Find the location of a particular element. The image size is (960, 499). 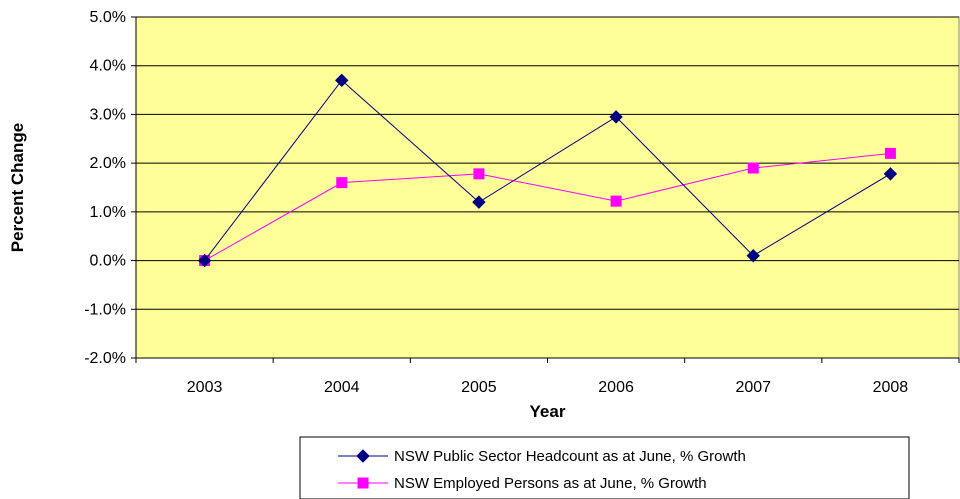

x-tick-label: 2004 is located at coordinates (342, 387).